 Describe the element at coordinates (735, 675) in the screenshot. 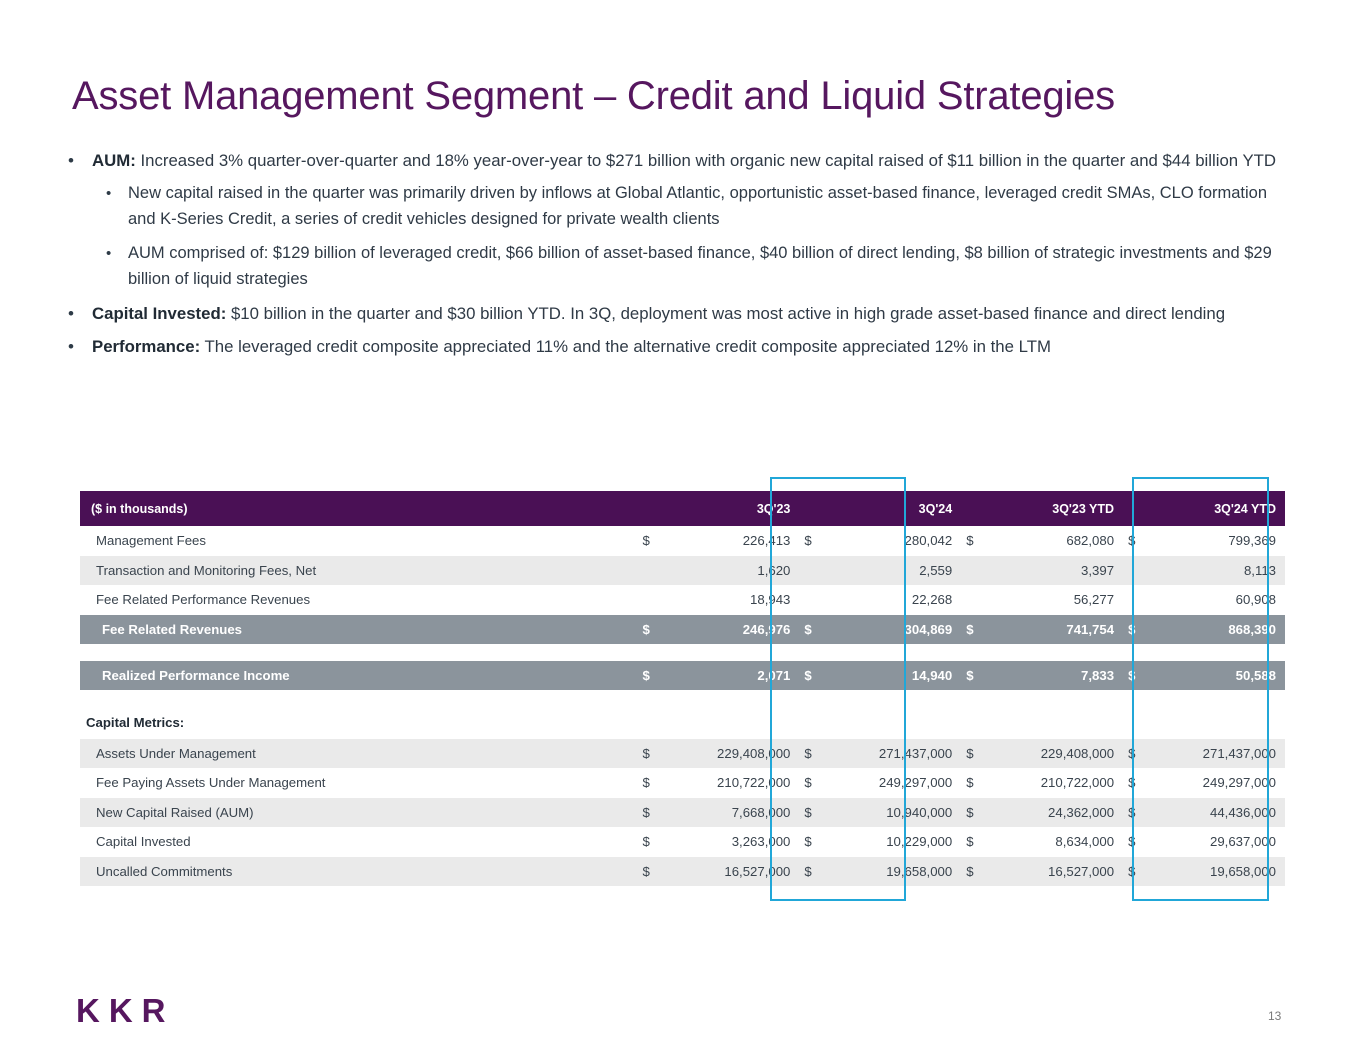

I see `row-value-col1: 2,071` at that location.